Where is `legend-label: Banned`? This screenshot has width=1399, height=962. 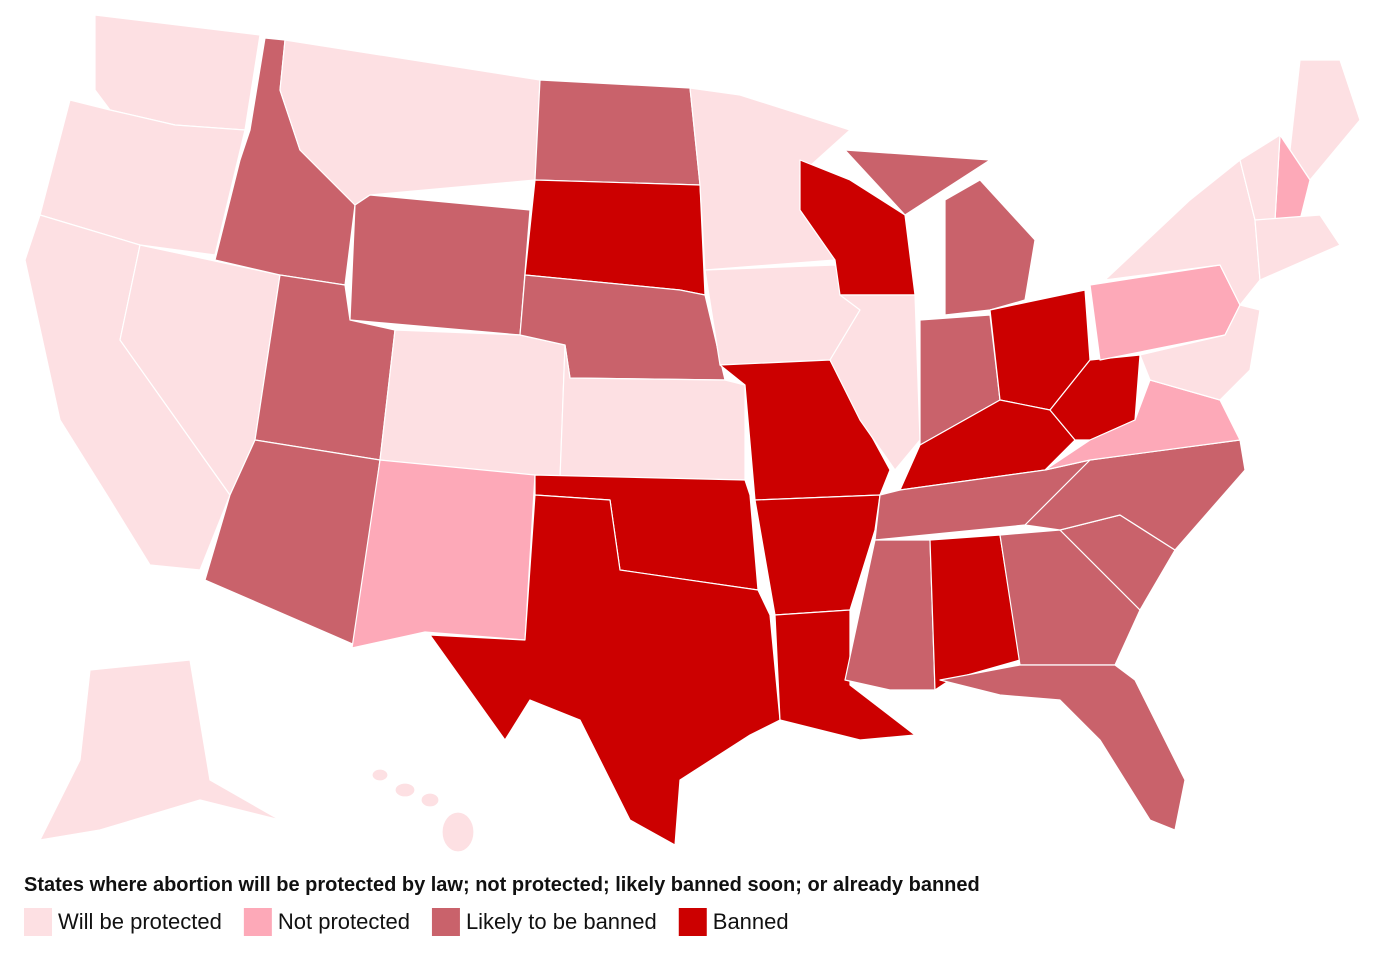
legend-label: Banned is located at coordinates (751, 921).